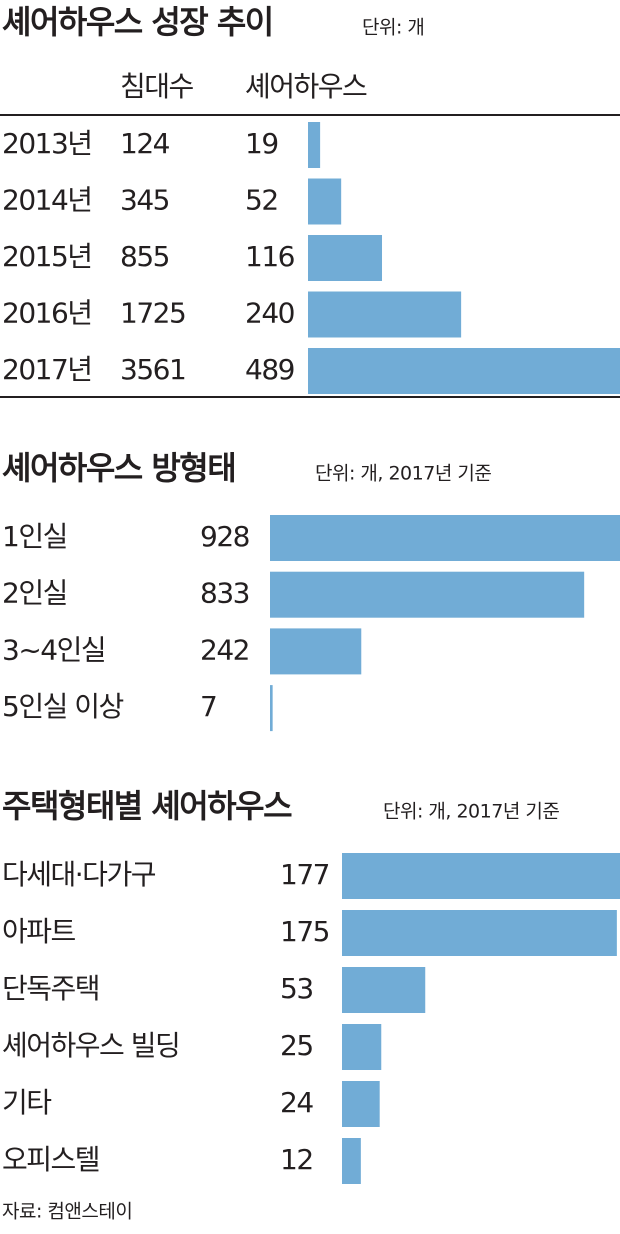  I want to click on value-label: 489, so click(269, 369).